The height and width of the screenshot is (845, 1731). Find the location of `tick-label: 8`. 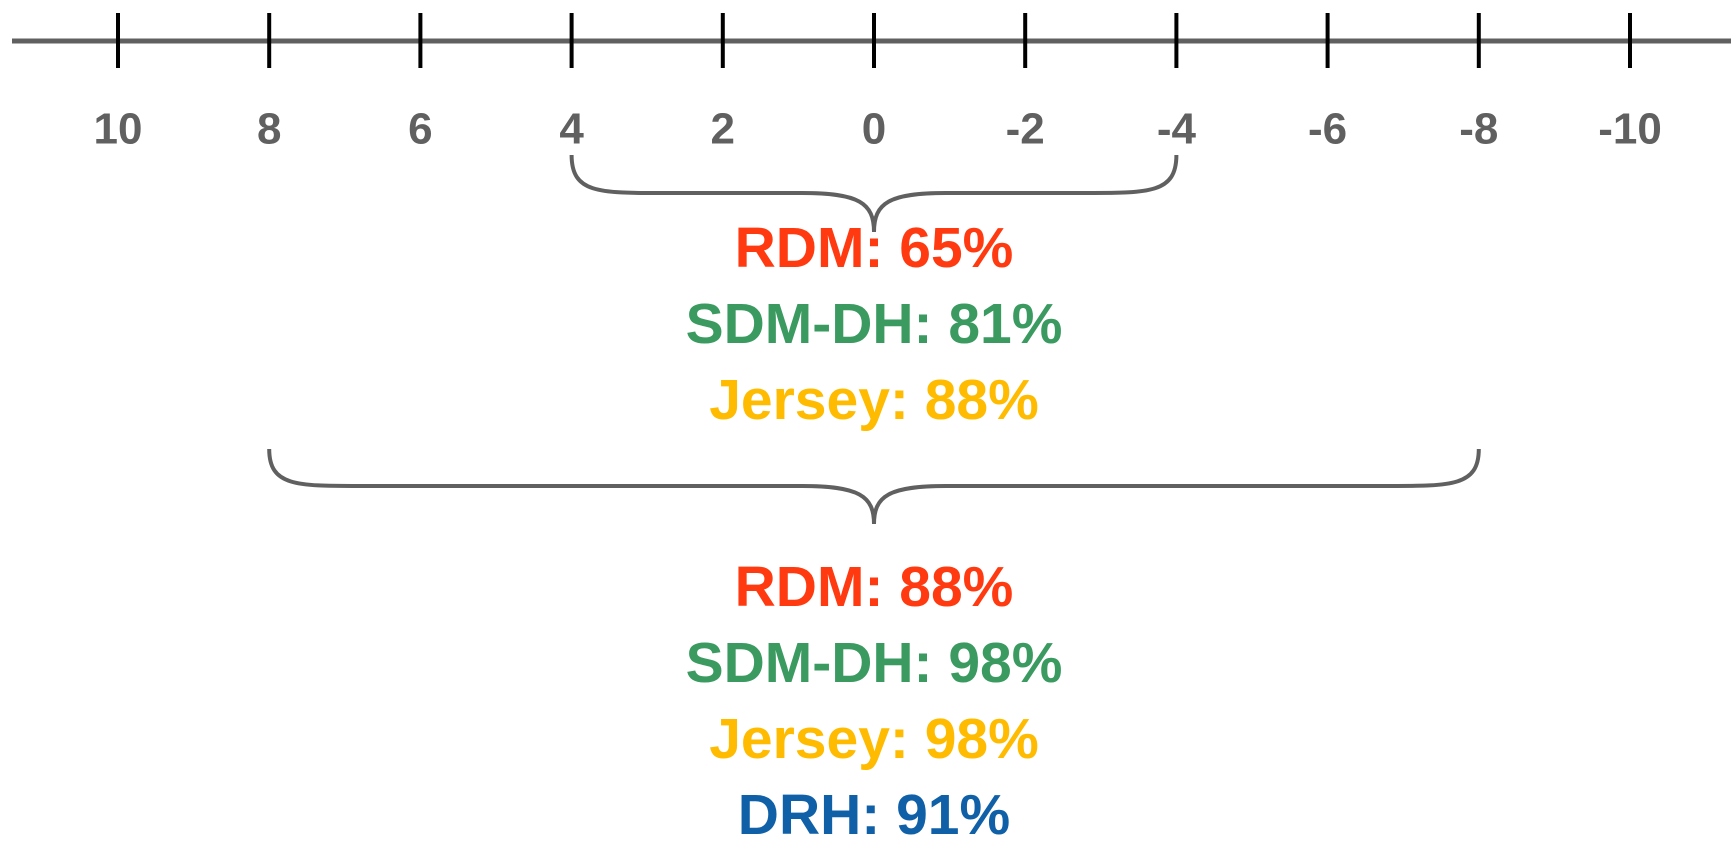

tick-label: 8 is located at coordinates (269, 129).